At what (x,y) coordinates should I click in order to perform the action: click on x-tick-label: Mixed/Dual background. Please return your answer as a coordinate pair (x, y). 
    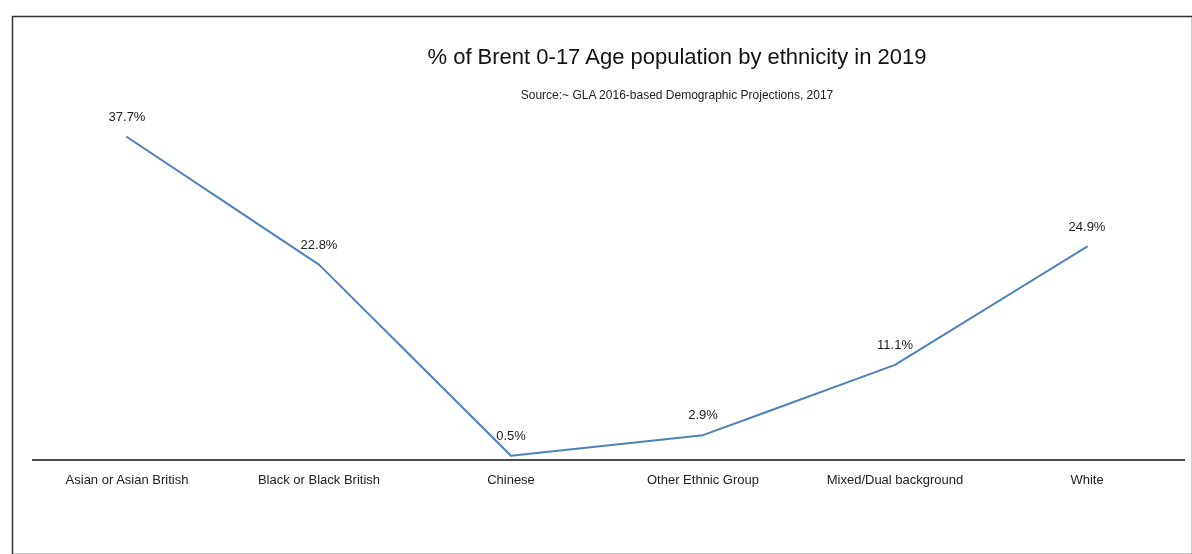
    Looking at the image, I should click on (895, 479).